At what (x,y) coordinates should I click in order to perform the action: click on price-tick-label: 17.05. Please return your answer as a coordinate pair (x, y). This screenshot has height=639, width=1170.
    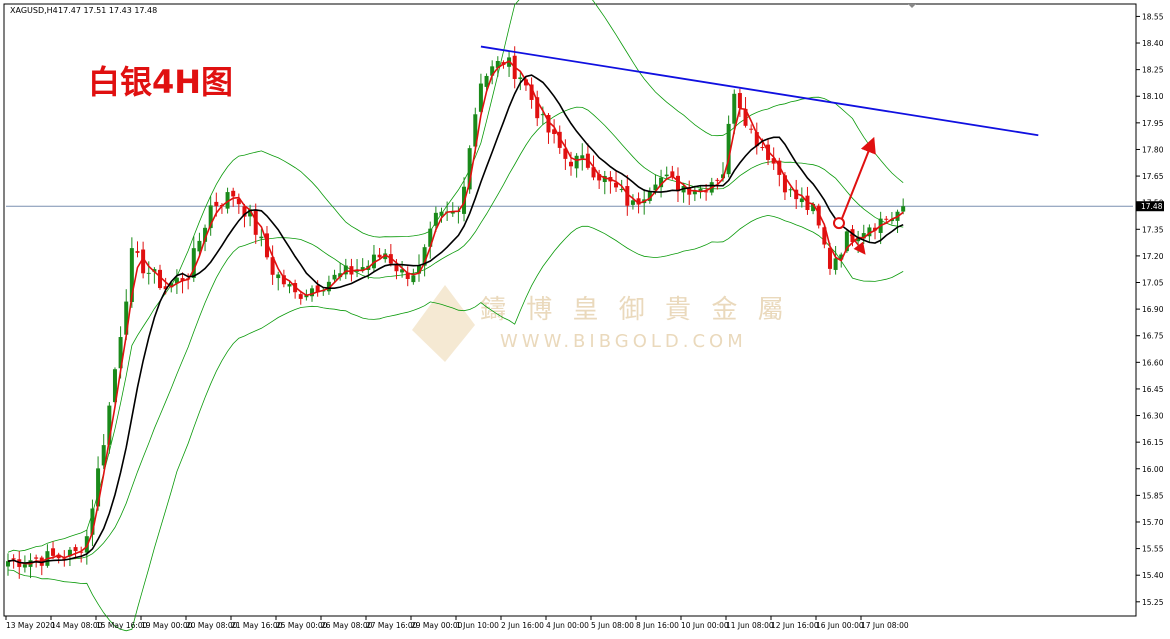
    Looking at the image, I should click on (1153, 283).